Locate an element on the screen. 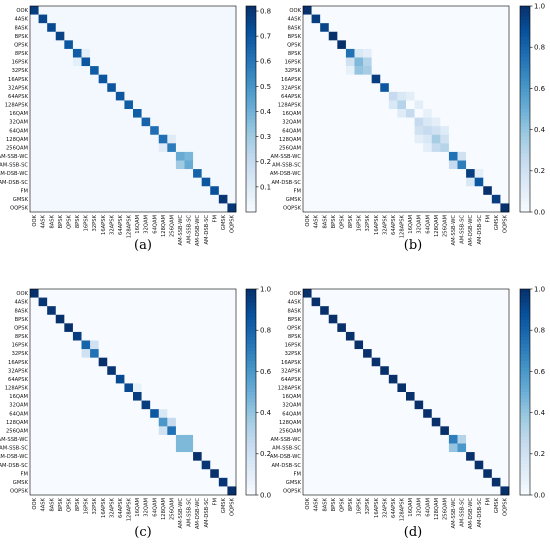 The image size is (550, 544). x-tick-label: 8PSK is located at coordinates (78, 504).